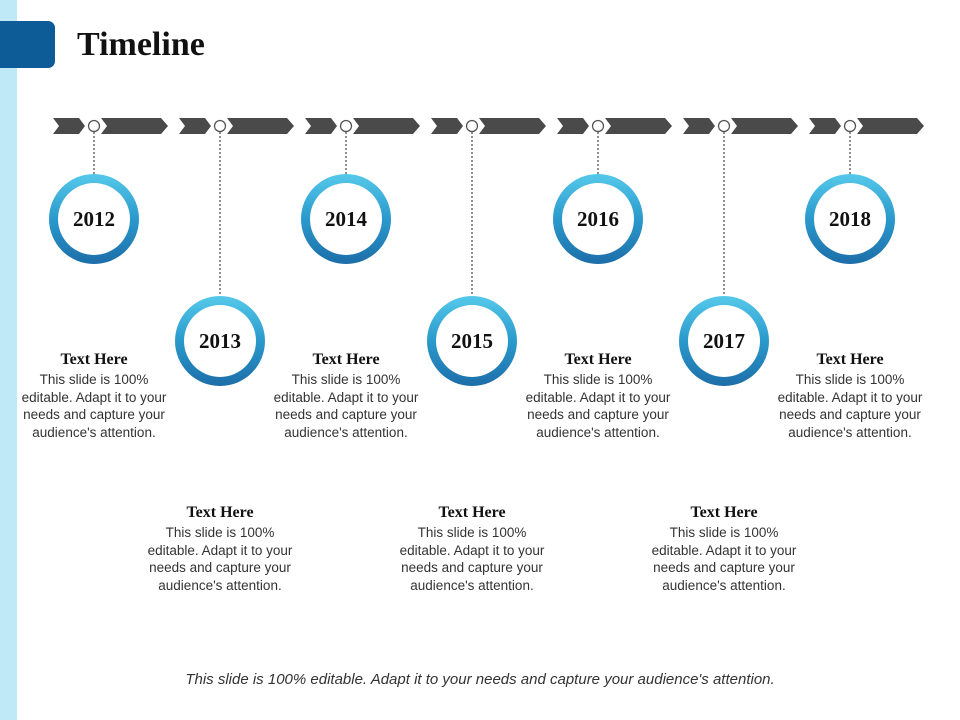 The height and width of the screenshot is (720, 960). I want to click on year-label: 2016, so click(598, 219).